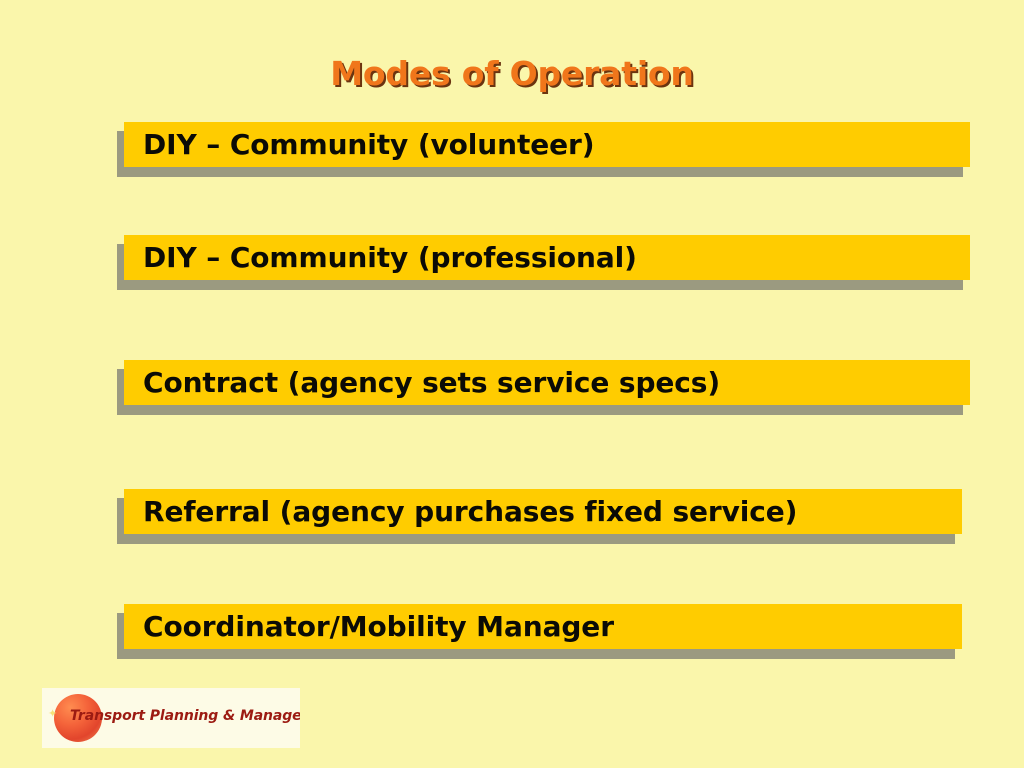 This screenshot has height=768, width=1024. I want to click on mode-bar: DIY – Community (professional), so click(543, 262).